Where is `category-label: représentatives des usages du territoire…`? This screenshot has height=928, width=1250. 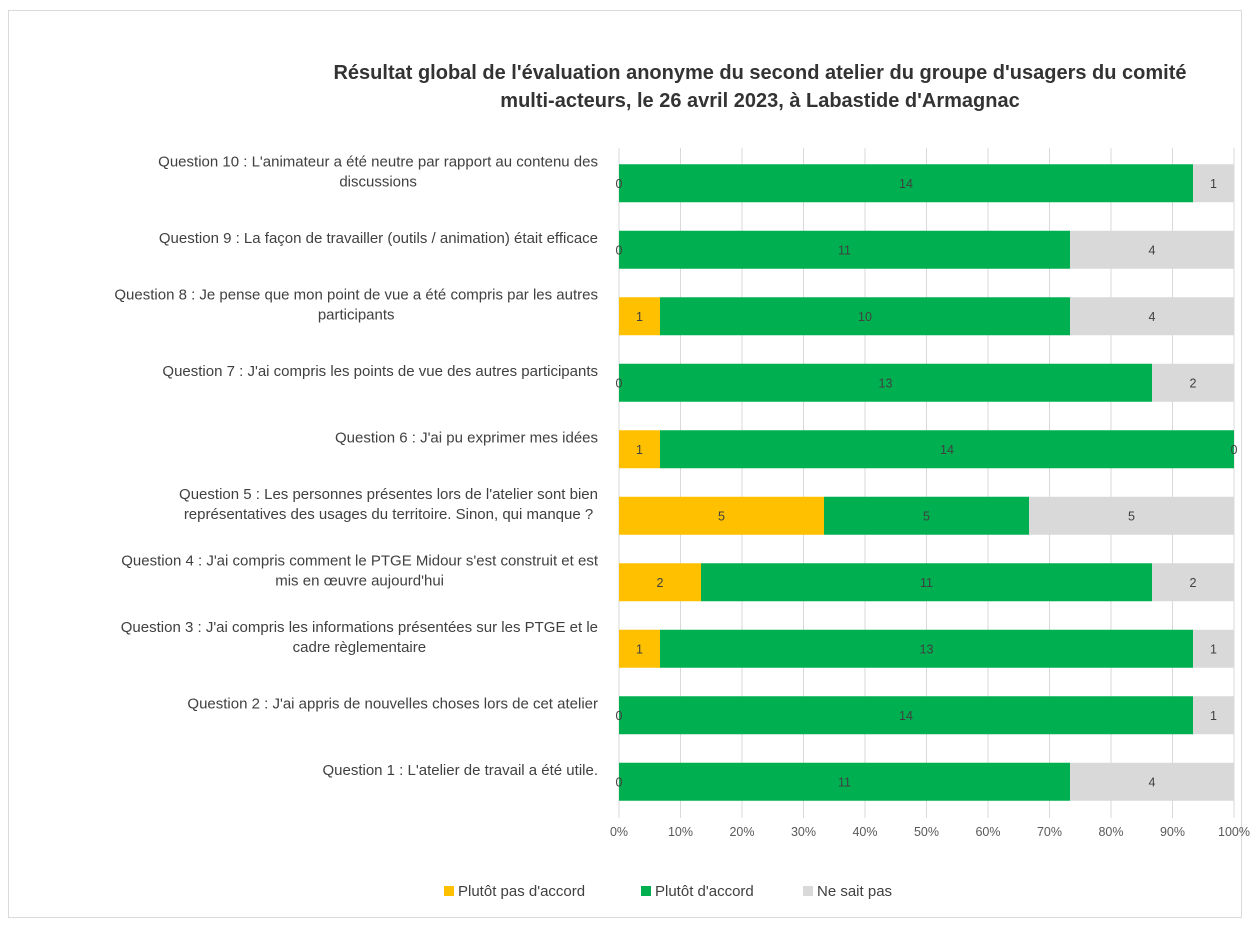 category-label: représentatives des usages du territoire… is located at coordinates (388, 514).